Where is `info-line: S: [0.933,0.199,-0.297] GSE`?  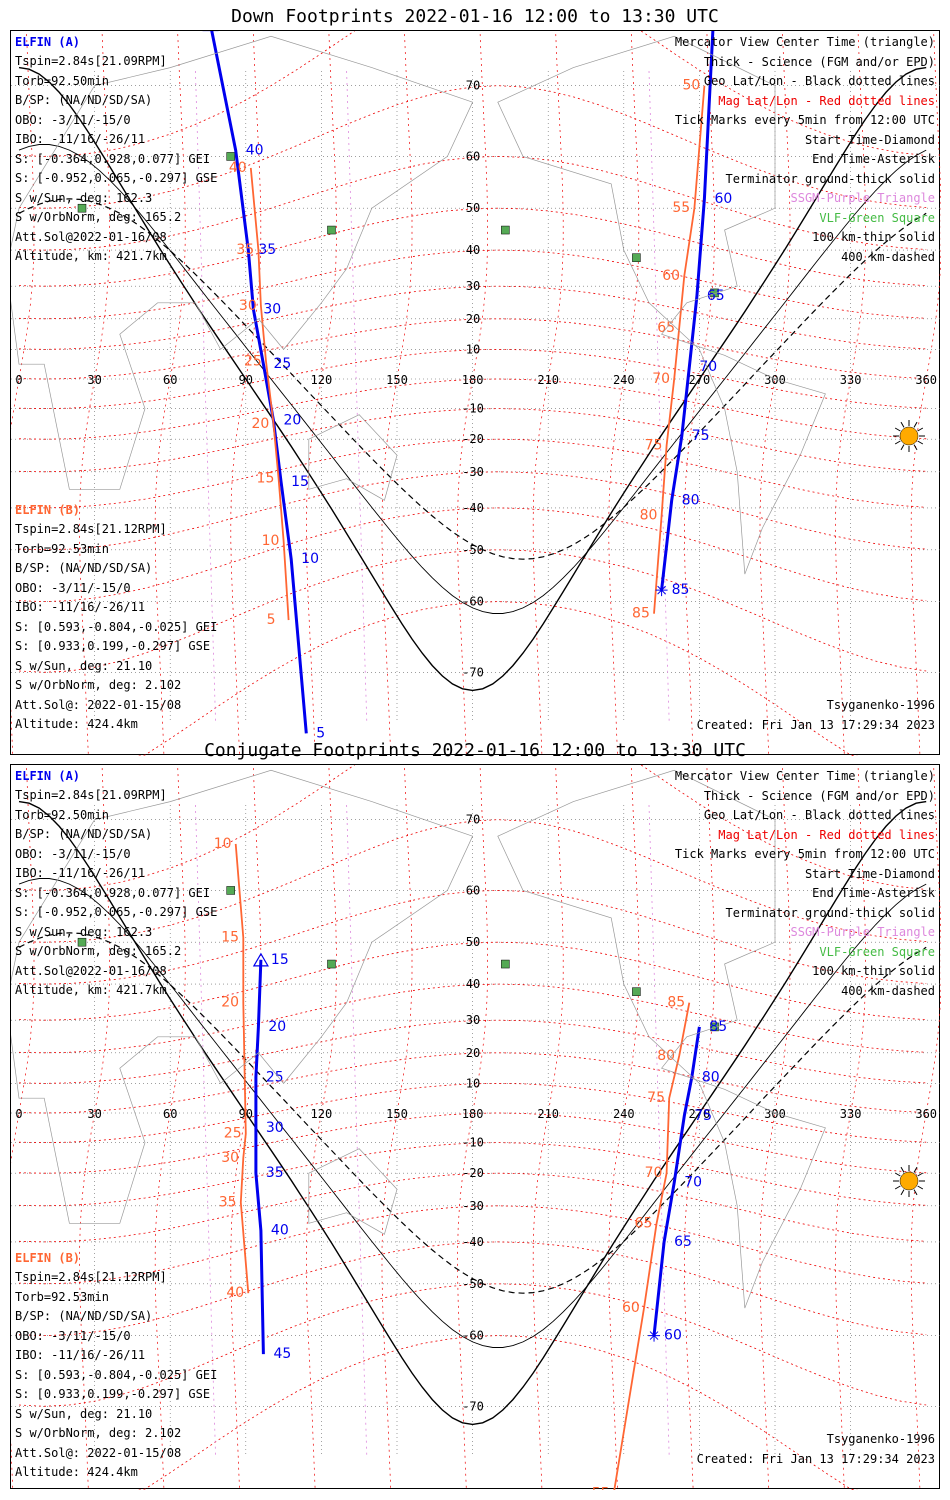 info-line: S: [0.933,0.199,-0.297] GSE is located at coordinates (113, 1394).